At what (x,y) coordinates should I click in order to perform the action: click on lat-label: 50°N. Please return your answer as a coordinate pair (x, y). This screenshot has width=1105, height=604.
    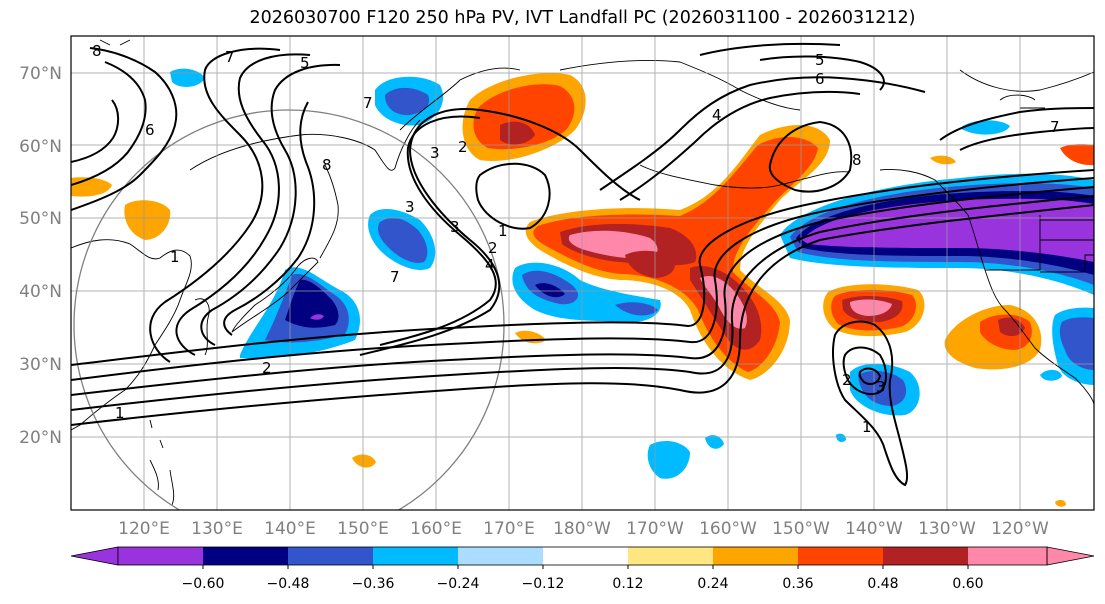
    Looking at the image, I should click on (40, 219).